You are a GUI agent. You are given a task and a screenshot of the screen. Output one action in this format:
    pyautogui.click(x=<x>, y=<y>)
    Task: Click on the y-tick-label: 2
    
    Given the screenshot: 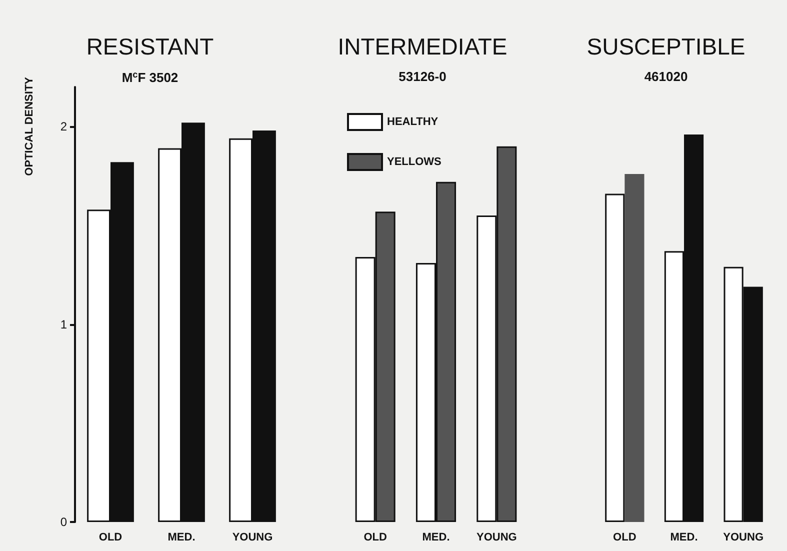 What is the action you would take?
    pyautogui.click(x=64, y=127)
    